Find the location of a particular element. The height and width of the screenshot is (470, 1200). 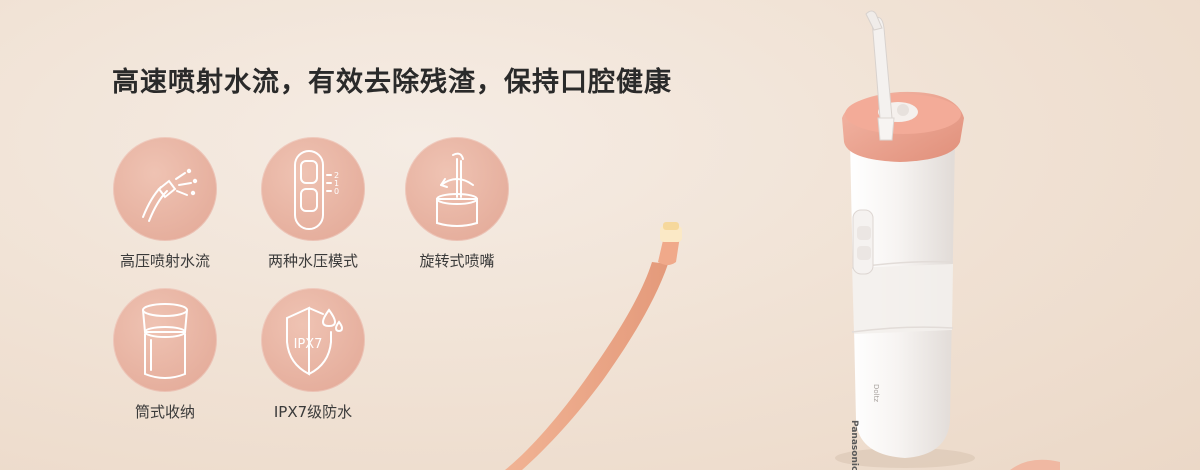

feature-high-pressure: 高压喷射水流 is located at coordinates (165, 204).